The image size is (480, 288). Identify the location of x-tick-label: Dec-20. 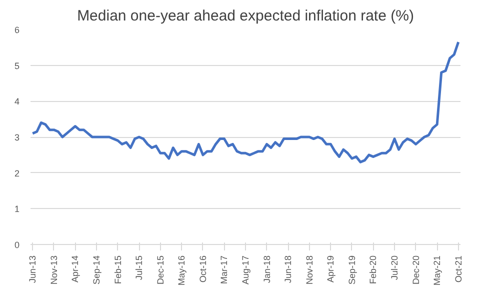
(415, 270).